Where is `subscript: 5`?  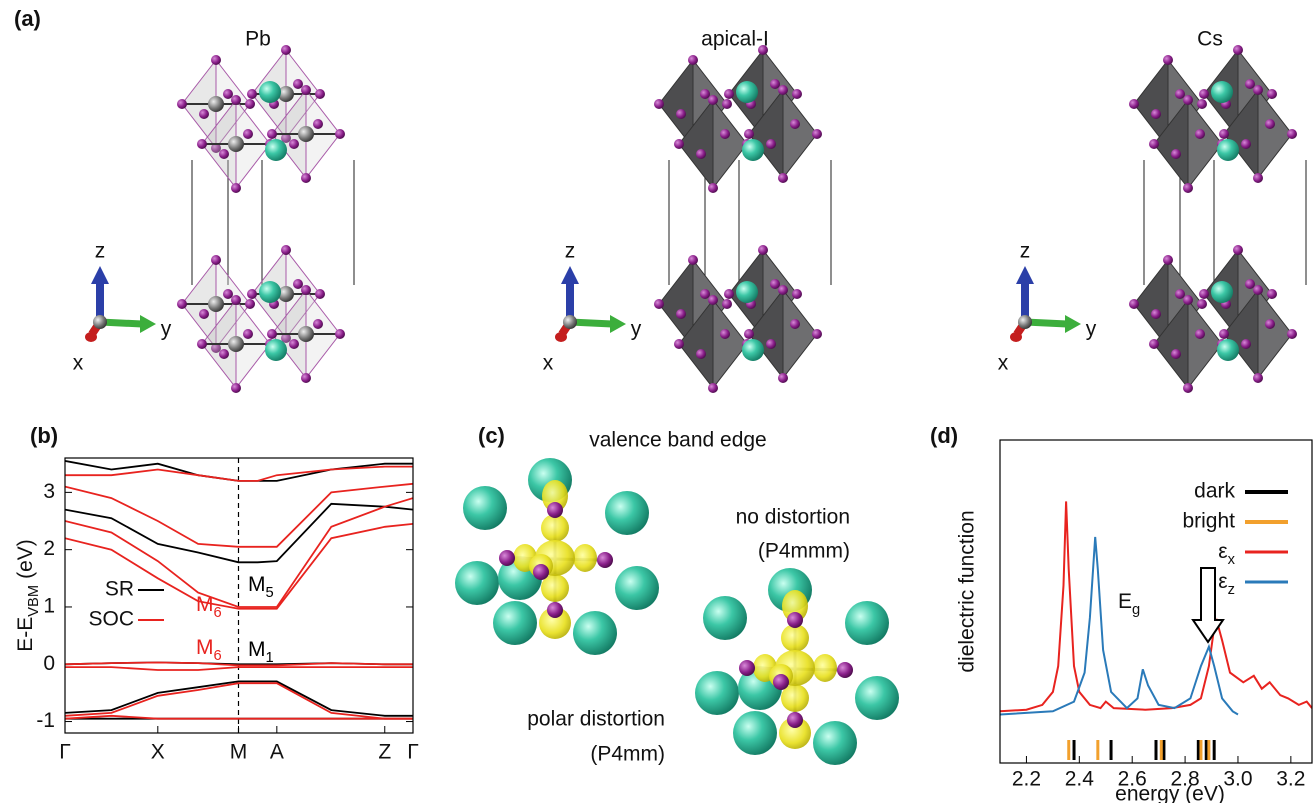
subscript: 5 is located at coordinates (270, 593).